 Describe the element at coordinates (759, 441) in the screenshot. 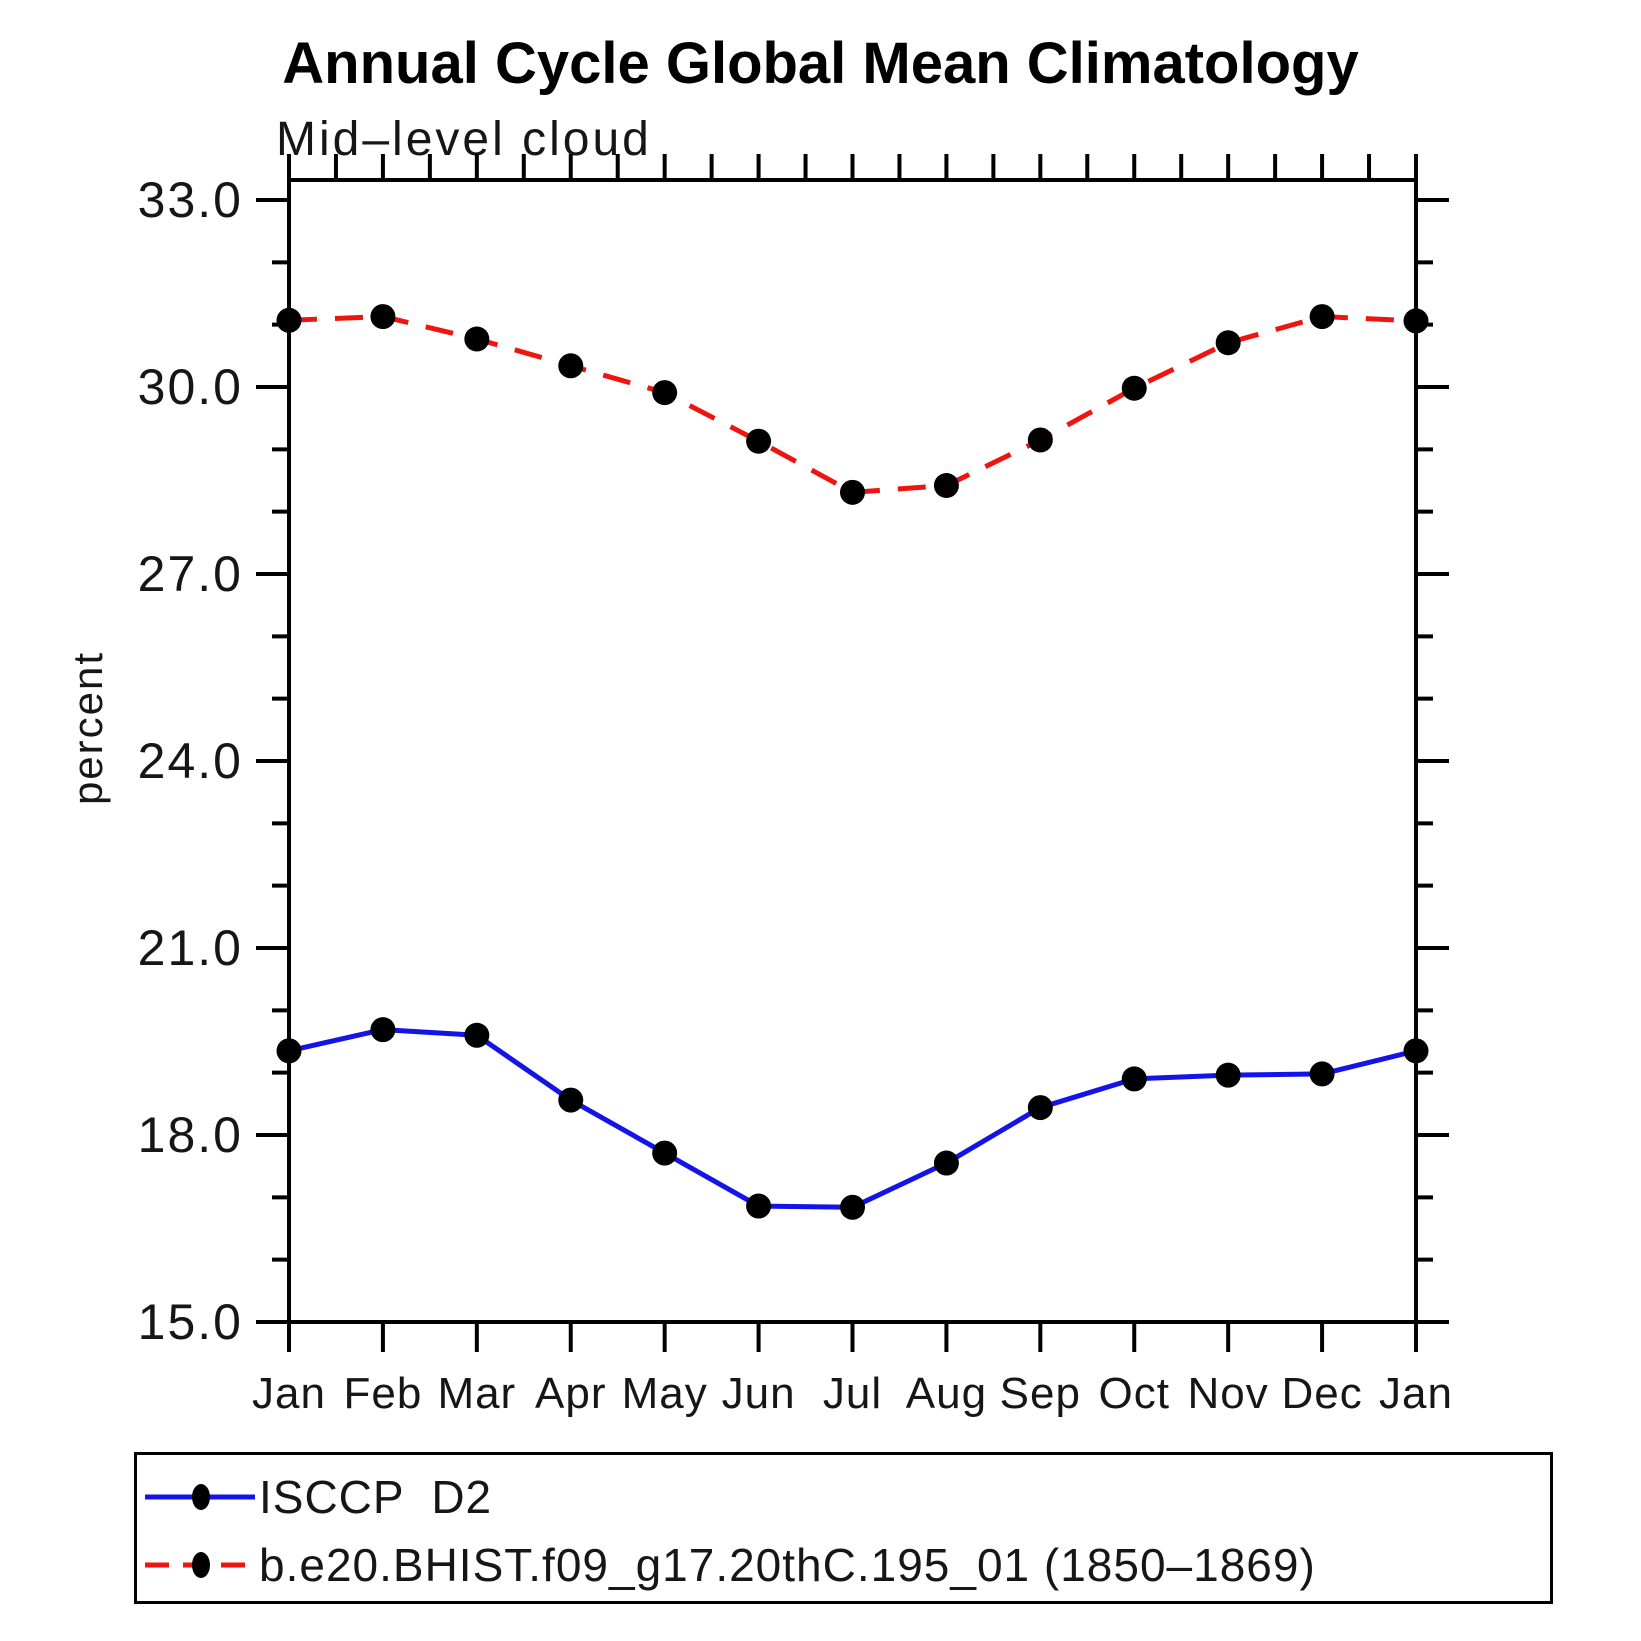

I see `series-1-point-Jun` at that location.